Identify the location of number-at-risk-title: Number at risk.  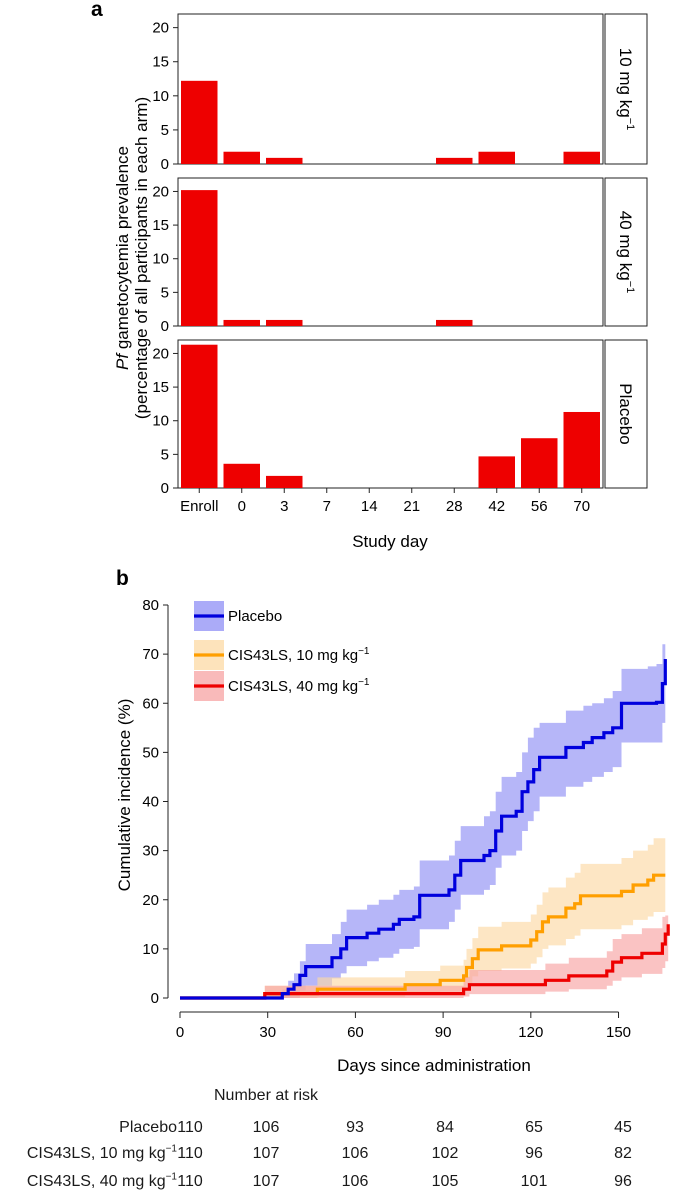
(266, 1095).